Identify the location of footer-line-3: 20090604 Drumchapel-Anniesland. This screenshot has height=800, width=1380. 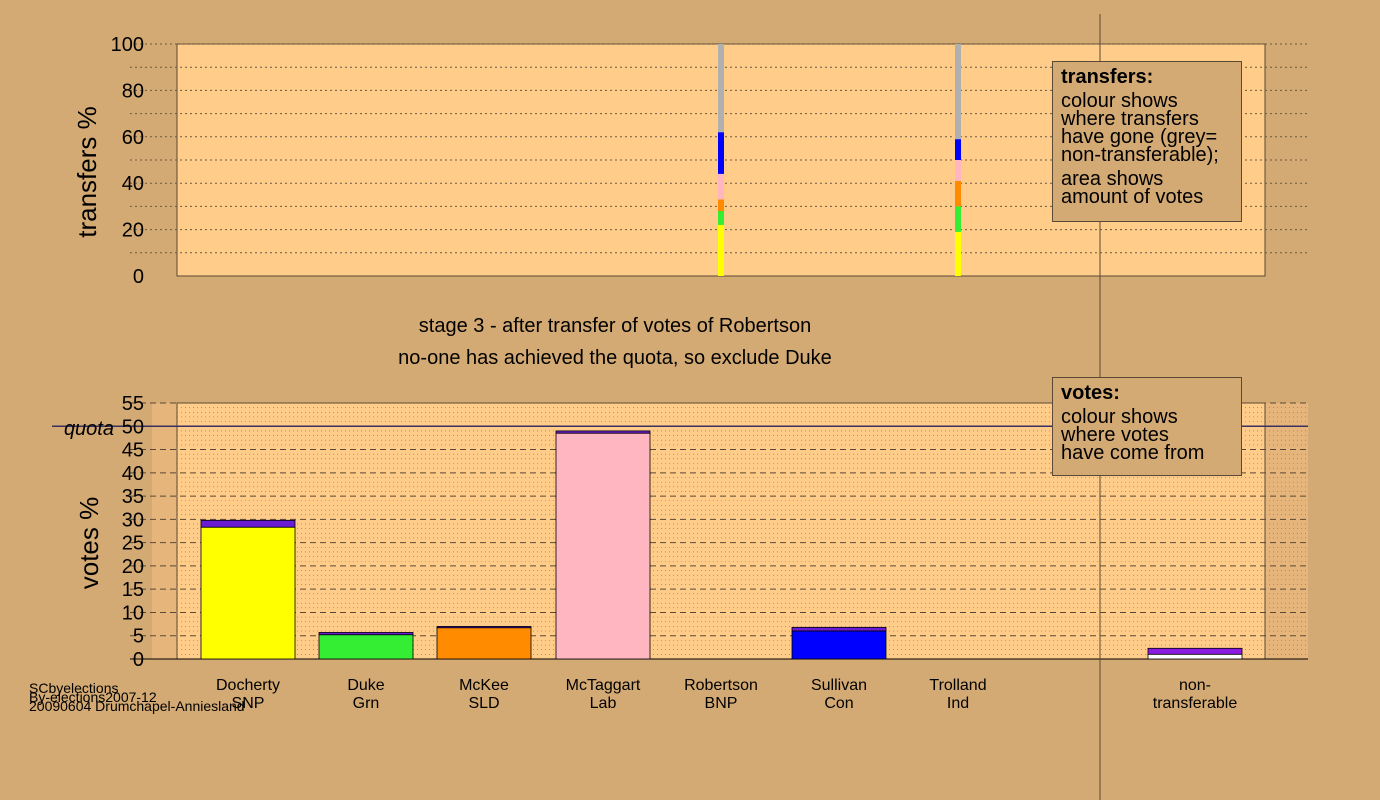
(137, 706).